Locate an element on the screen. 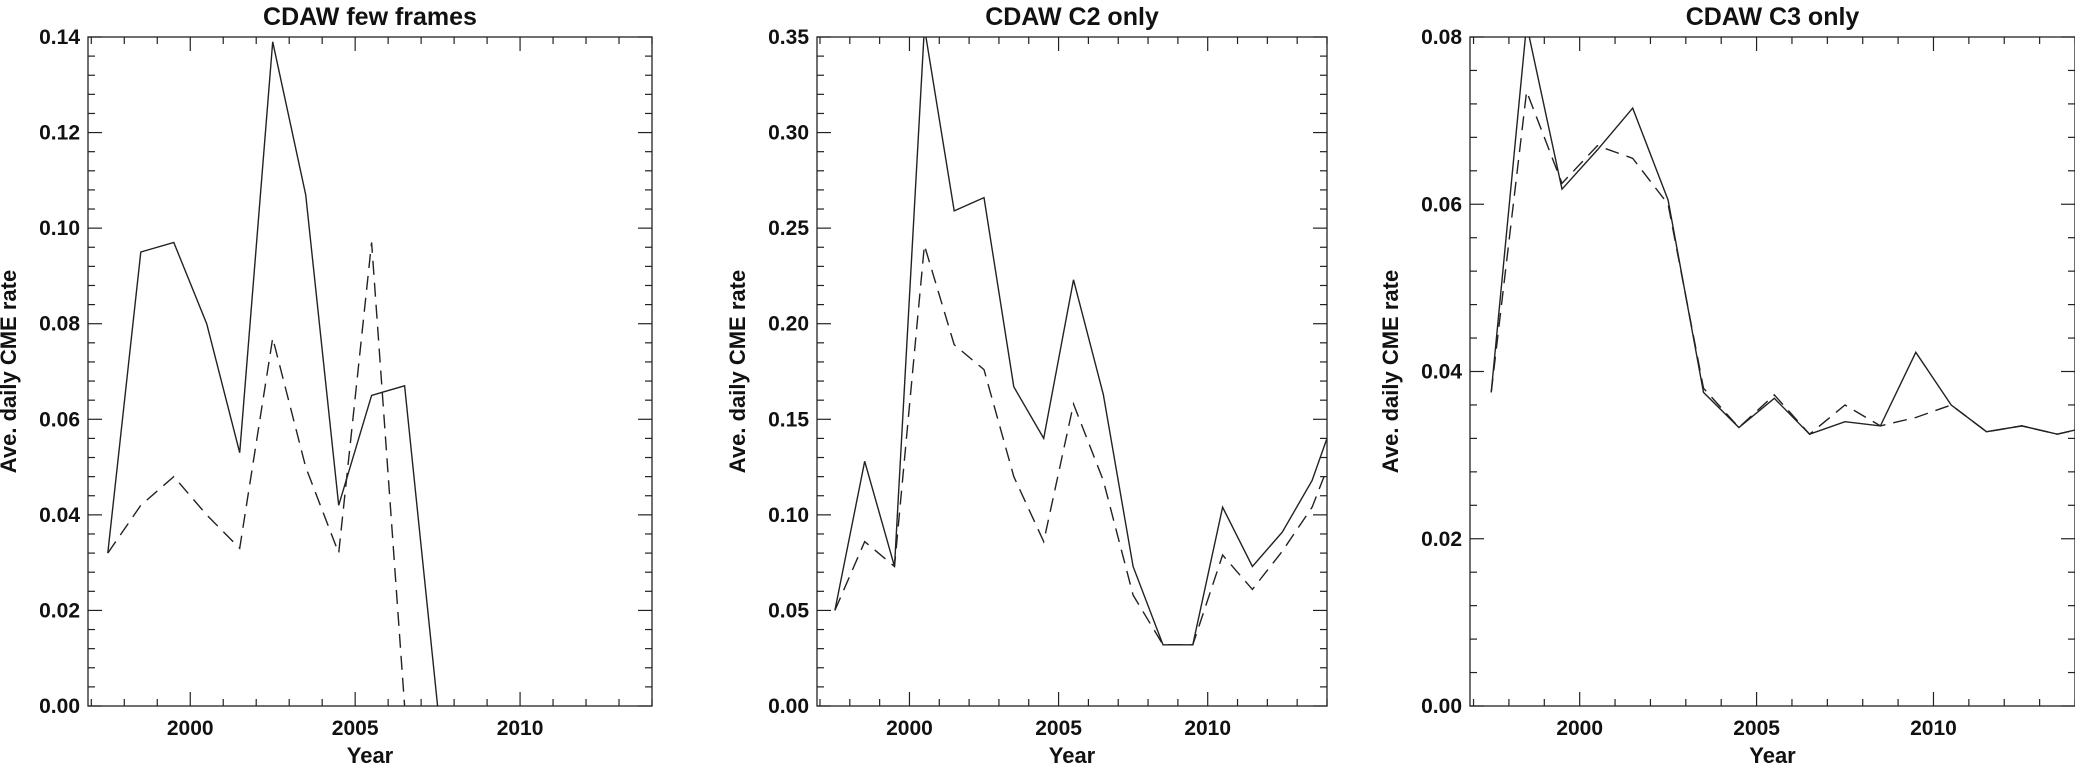 The image size is (2075, 763). panel-3-data-area is located at coordinates (1782, 236).